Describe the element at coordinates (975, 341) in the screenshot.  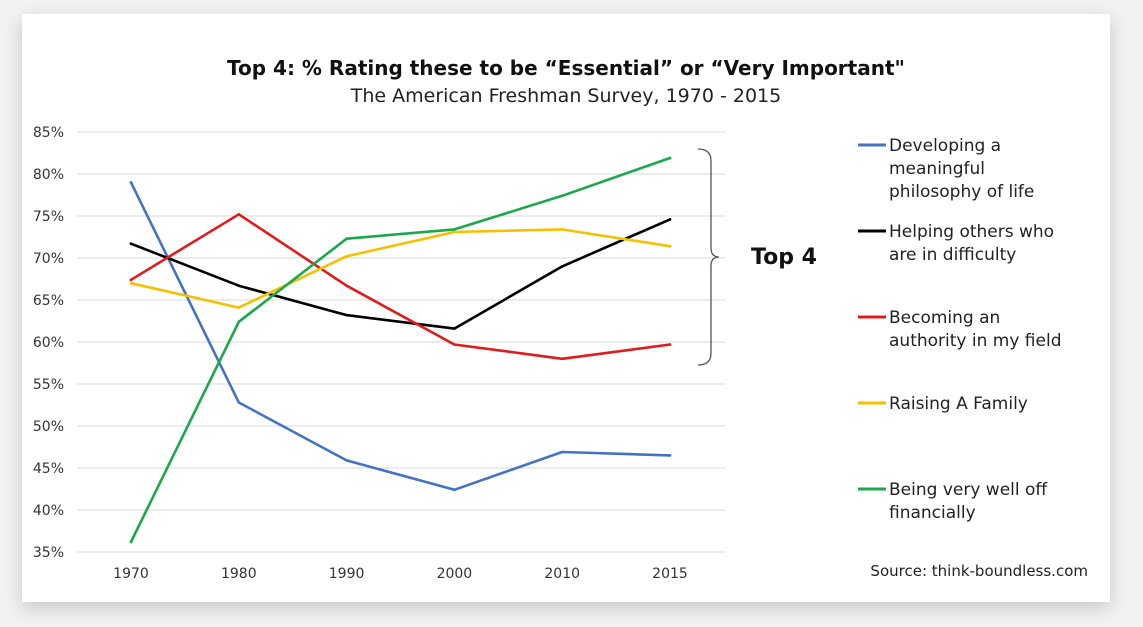
I see `legend-label: authority in my field` at that location.